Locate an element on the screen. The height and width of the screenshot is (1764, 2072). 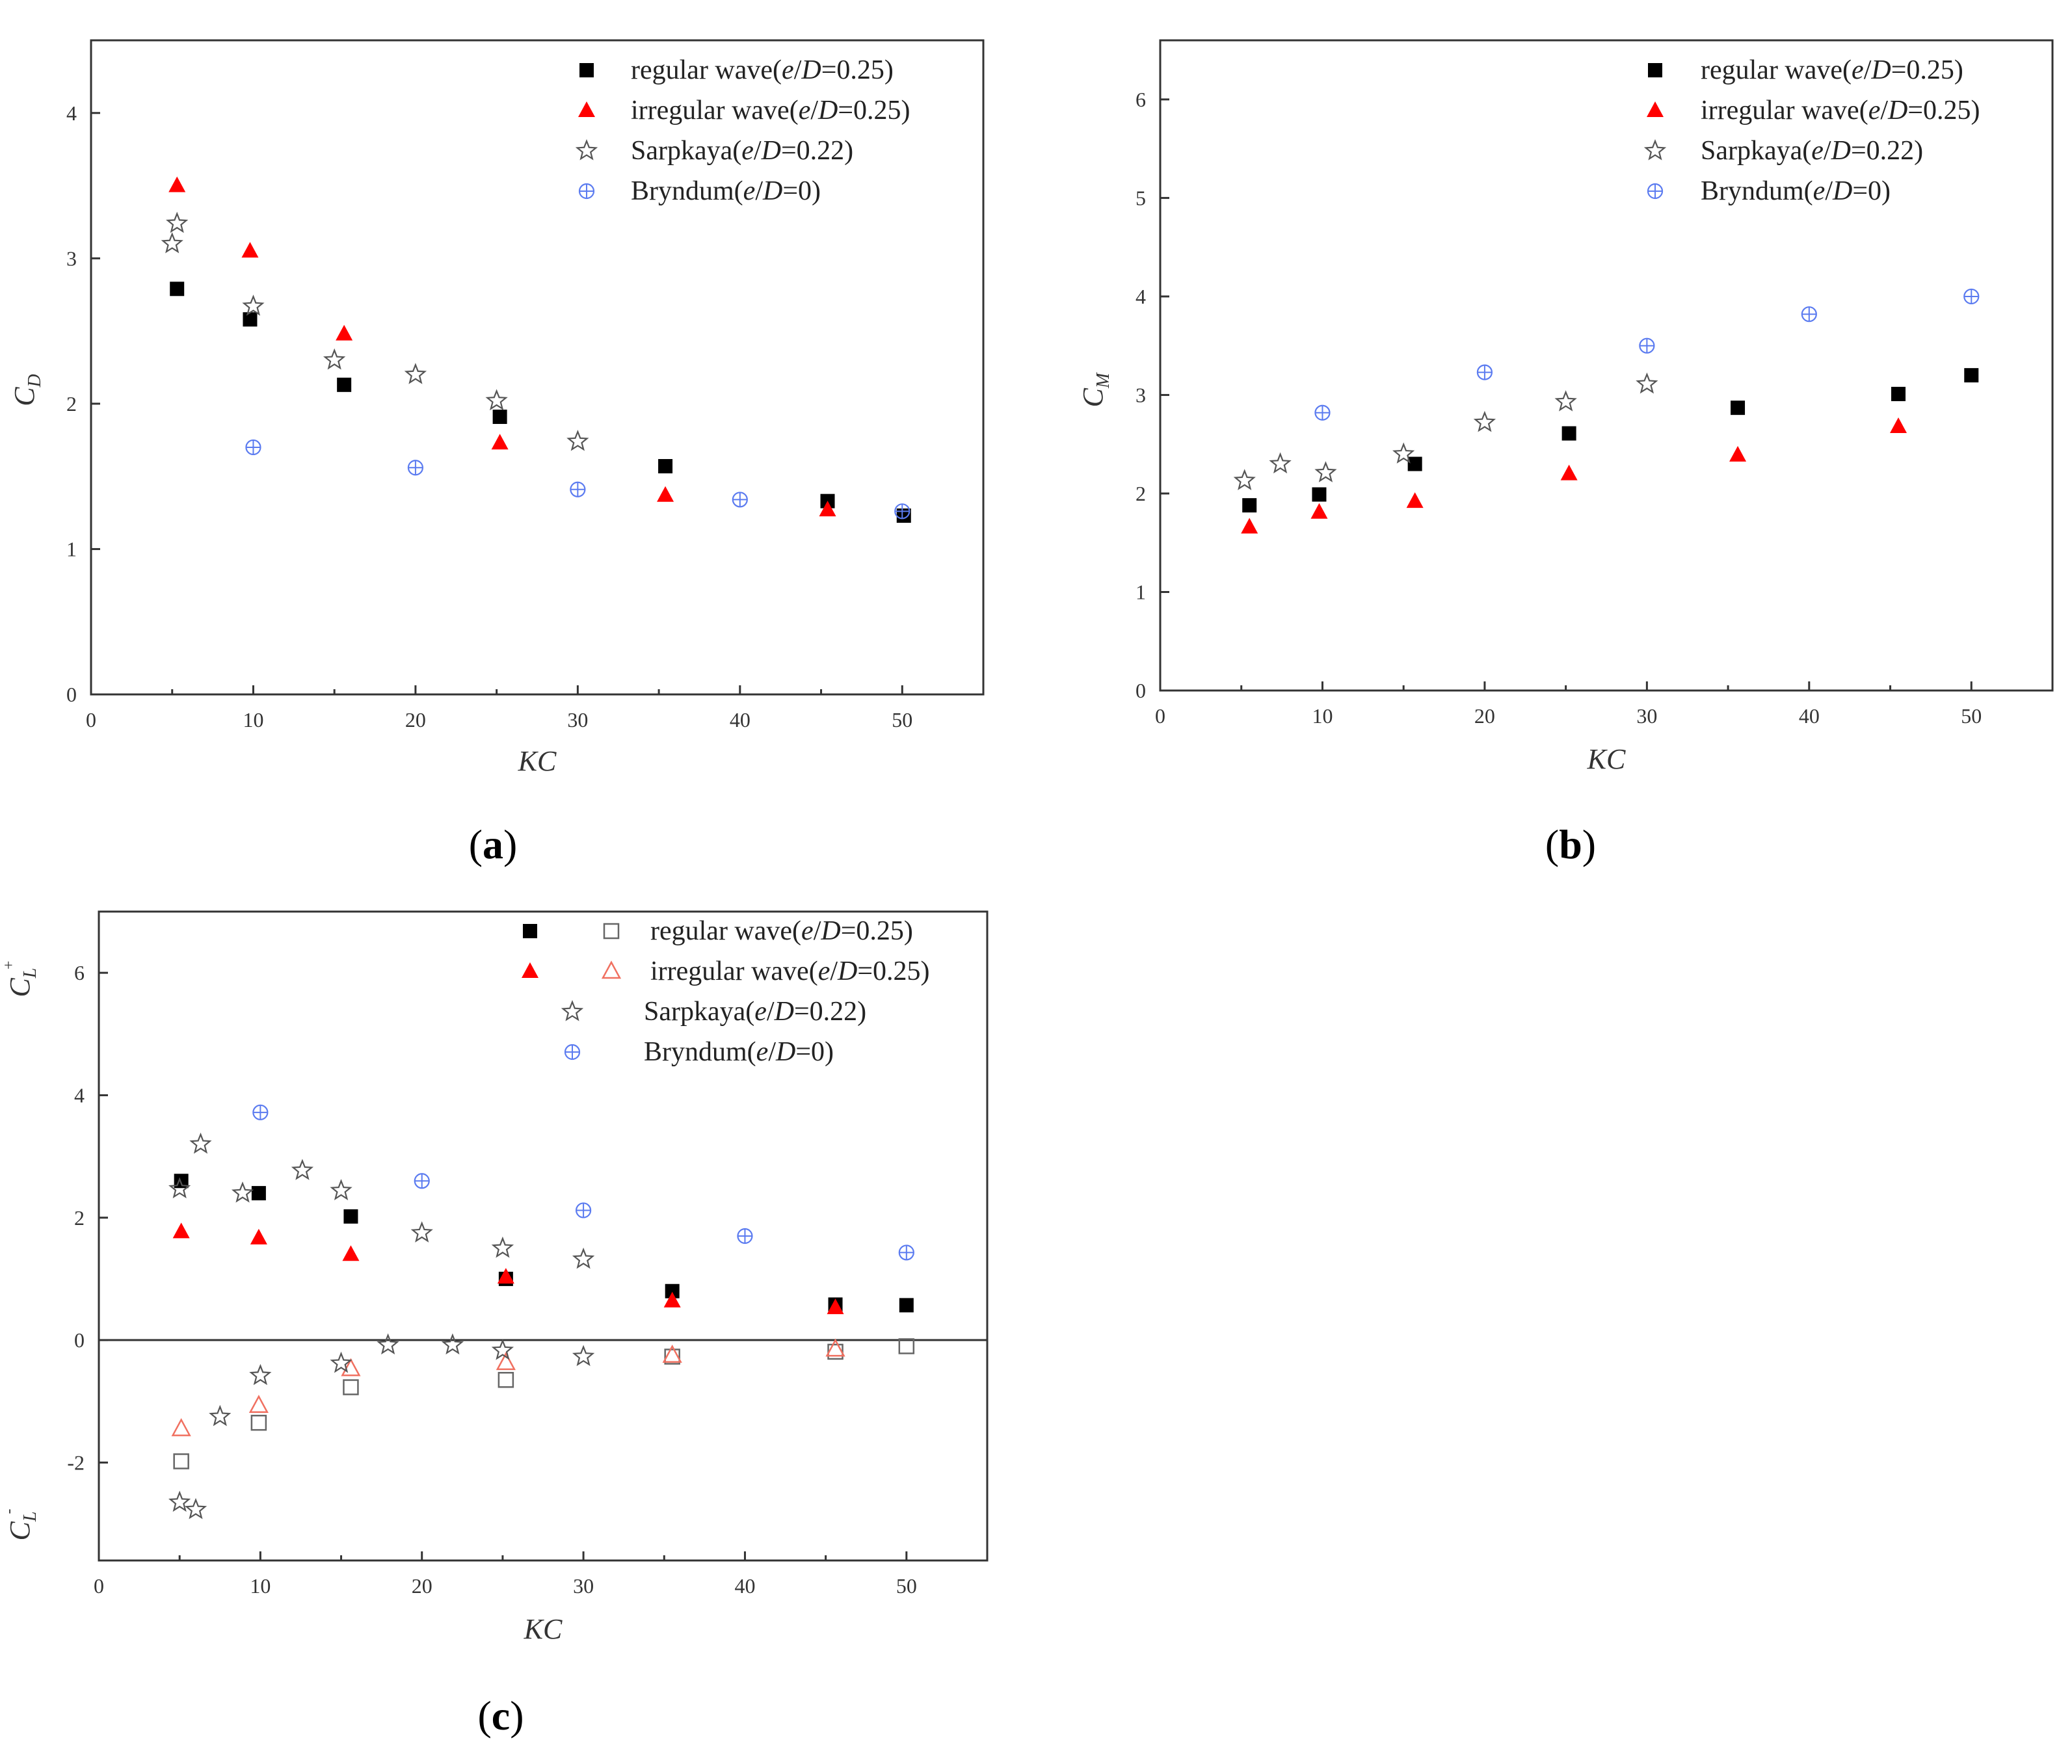
x-tick-label-c: 20 is located at coordinates (422, 1586).